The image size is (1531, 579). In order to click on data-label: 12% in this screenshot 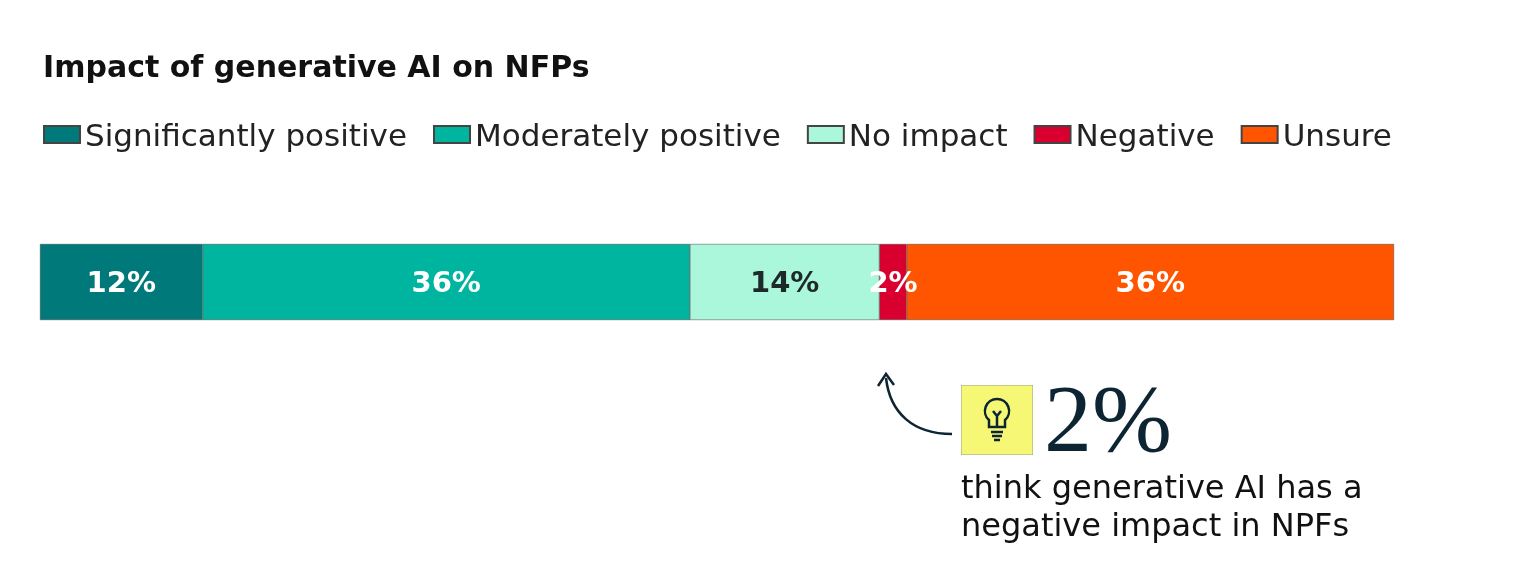, I will do `click(121, 282)`.